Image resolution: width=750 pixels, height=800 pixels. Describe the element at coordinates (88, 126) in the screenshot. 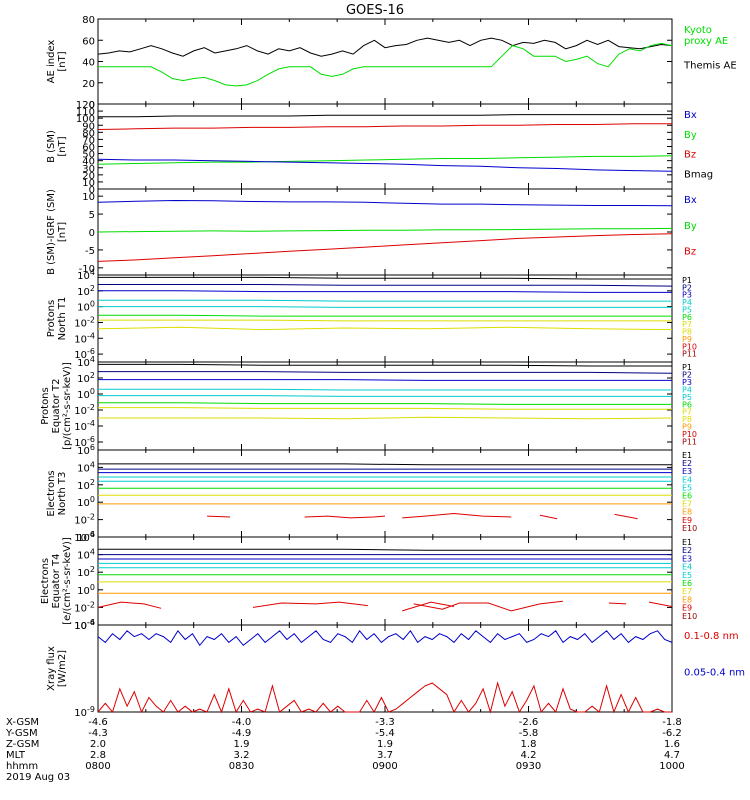

I see `y-tick-label: 90` at that location.